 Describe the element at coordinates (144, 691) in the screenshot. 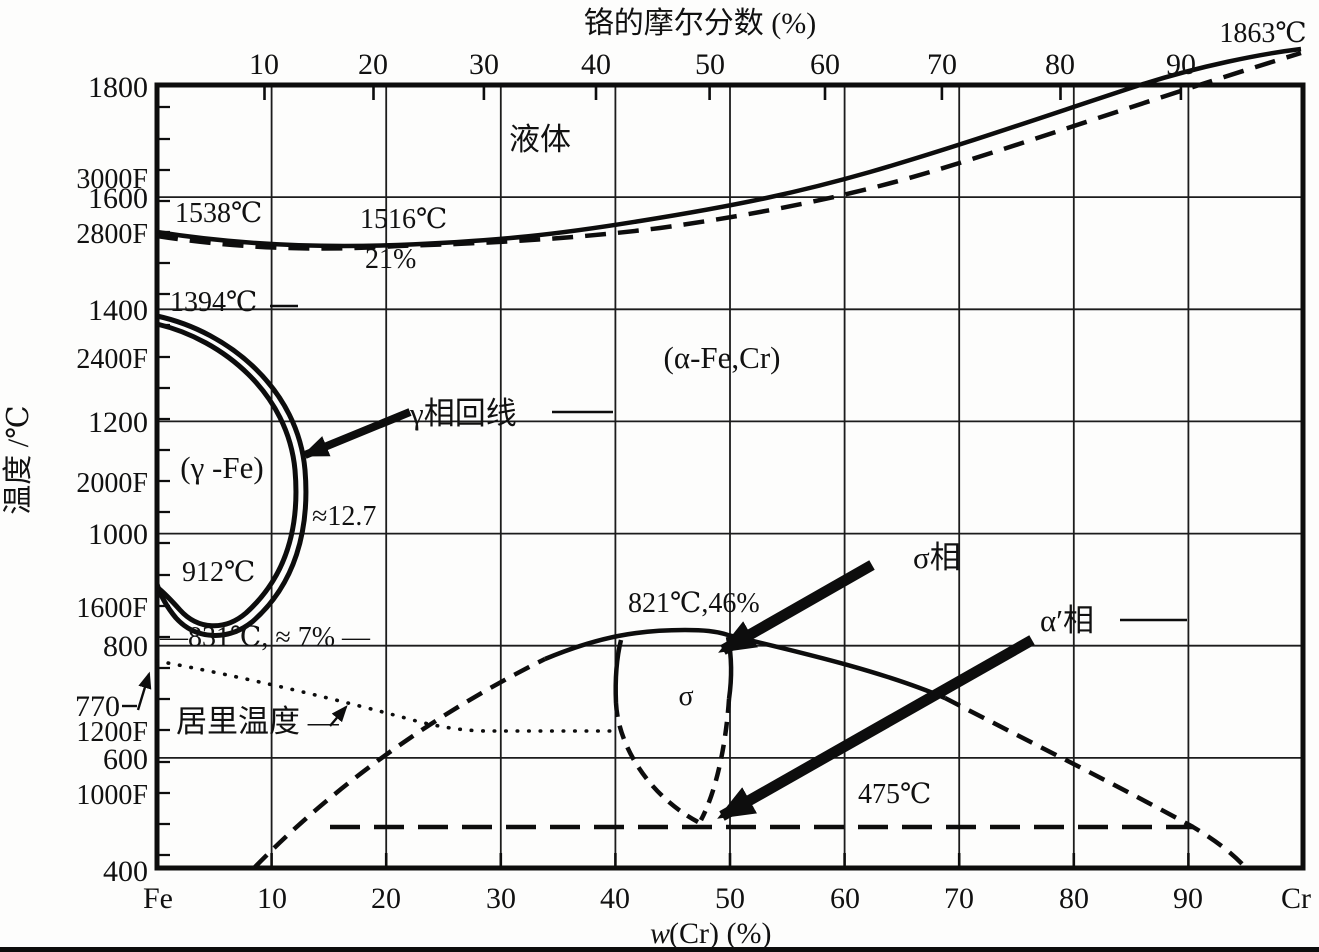

I see `curie-770-arrow` at that location.